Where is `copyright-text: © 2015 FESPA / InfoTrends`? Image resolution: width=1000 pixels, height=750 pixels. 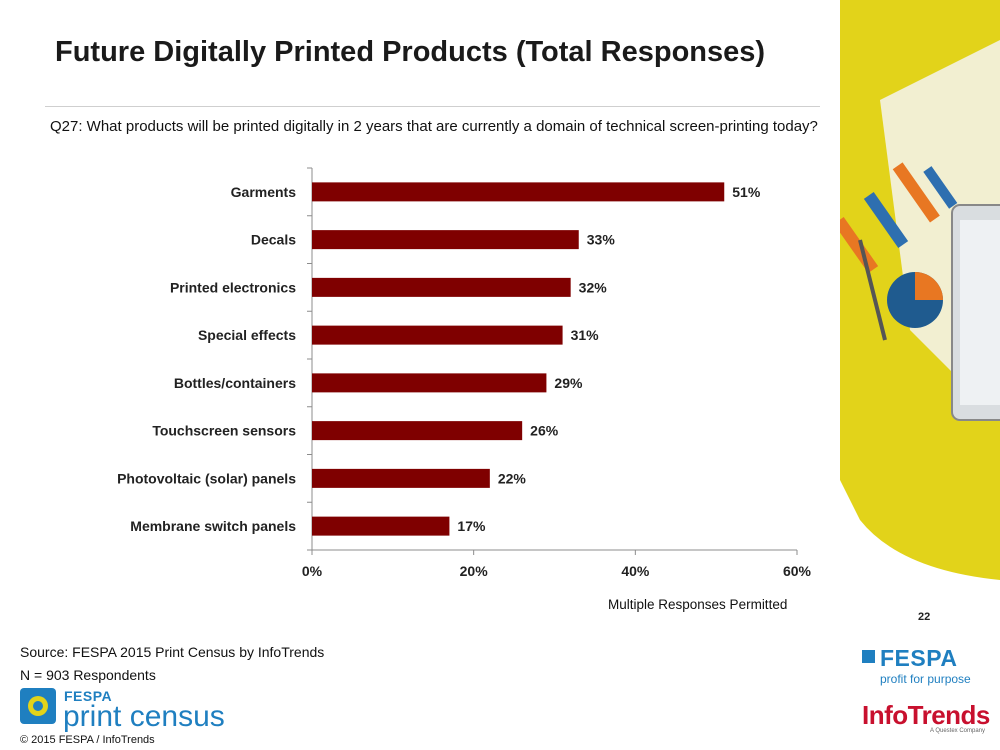 copyright-text: © 2015 FESPA / InfoTrends is located at coordinates (87, 740).